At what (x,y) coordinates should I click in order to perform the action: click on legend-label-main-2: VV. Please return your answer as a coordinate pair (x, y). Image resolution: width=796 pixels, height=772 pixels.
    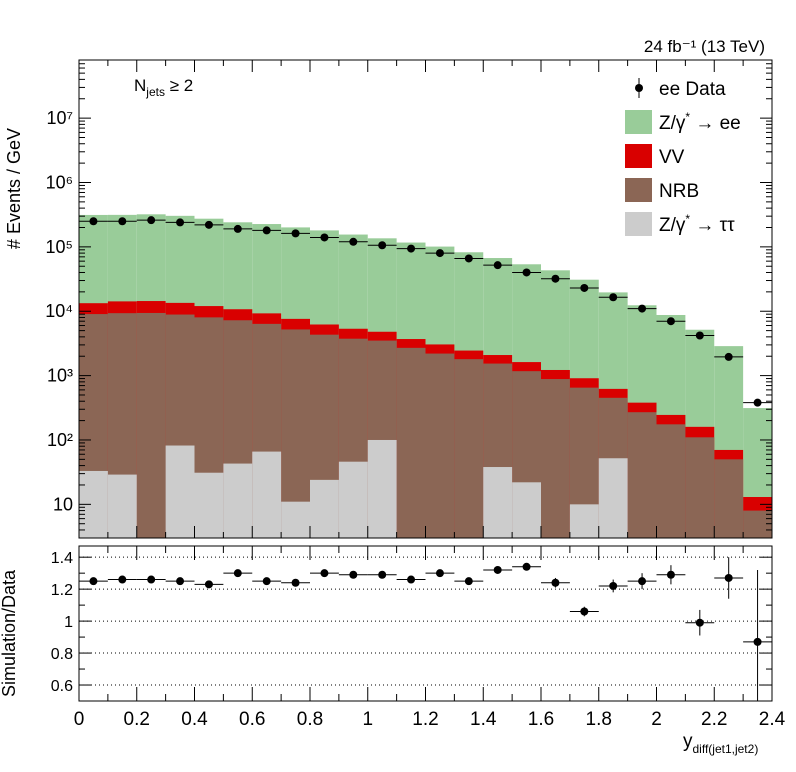
    Looking at the image, I should click on (672, 157).